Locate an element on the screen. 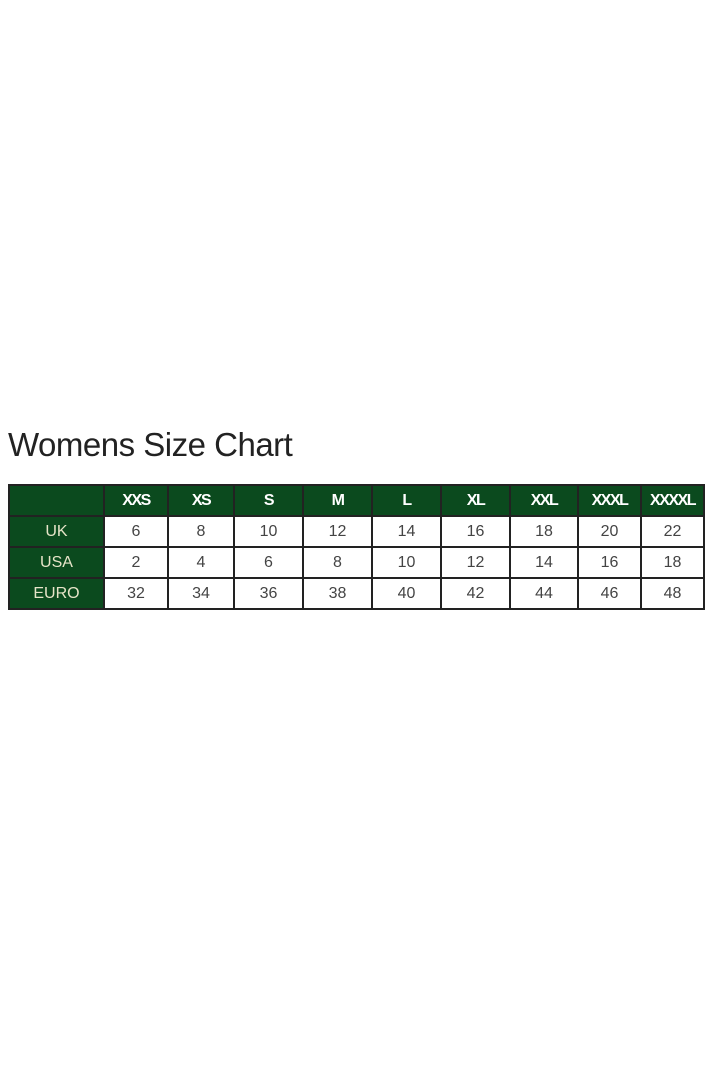 Image resolution: width=712 pixels, height=1067 pixels. size-cell: 32 is located at coordinates (136, 593).